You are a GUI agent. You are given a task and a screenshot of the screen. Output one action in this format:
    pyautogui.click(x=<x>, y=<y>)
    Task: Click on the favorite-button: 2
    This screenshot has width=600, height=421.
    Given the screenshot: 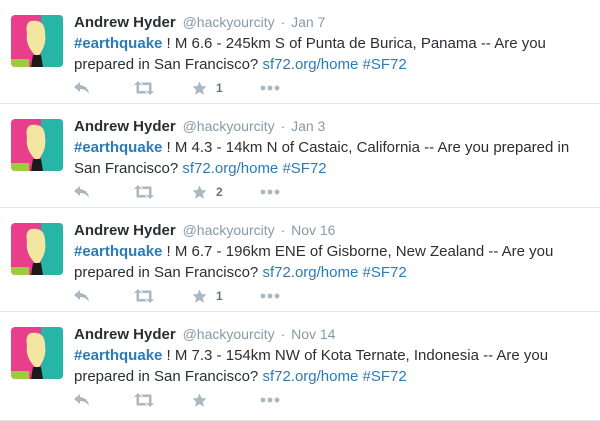 What is the action you would take?
    pyautogui.click(x=207, y=192)
    